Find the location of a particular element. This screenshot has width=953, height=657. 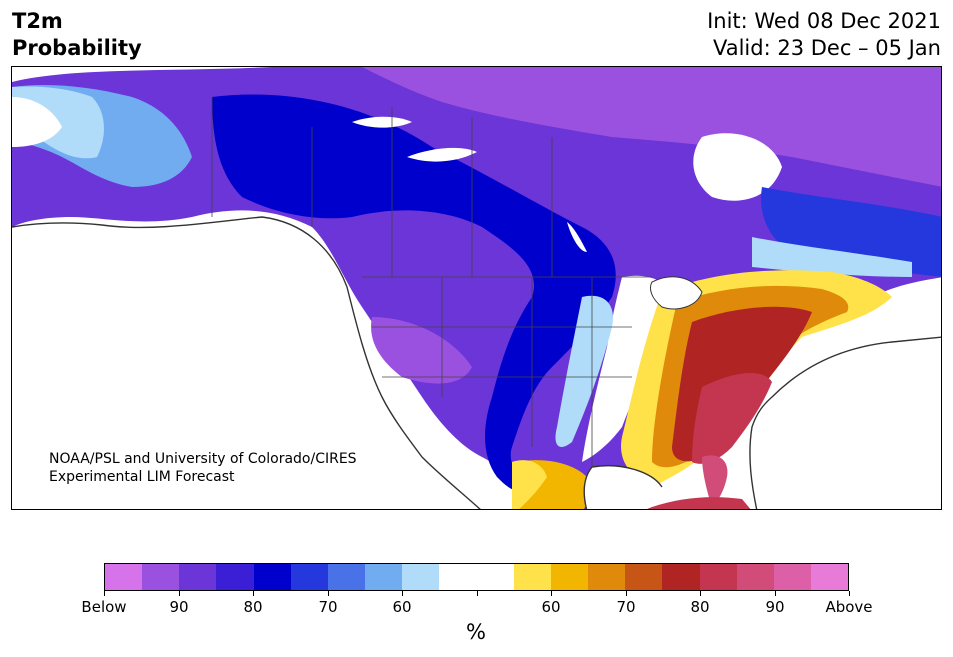

valid-range: Valid: 23 Dec – 05 Jan is located at coordinates (826, 48).